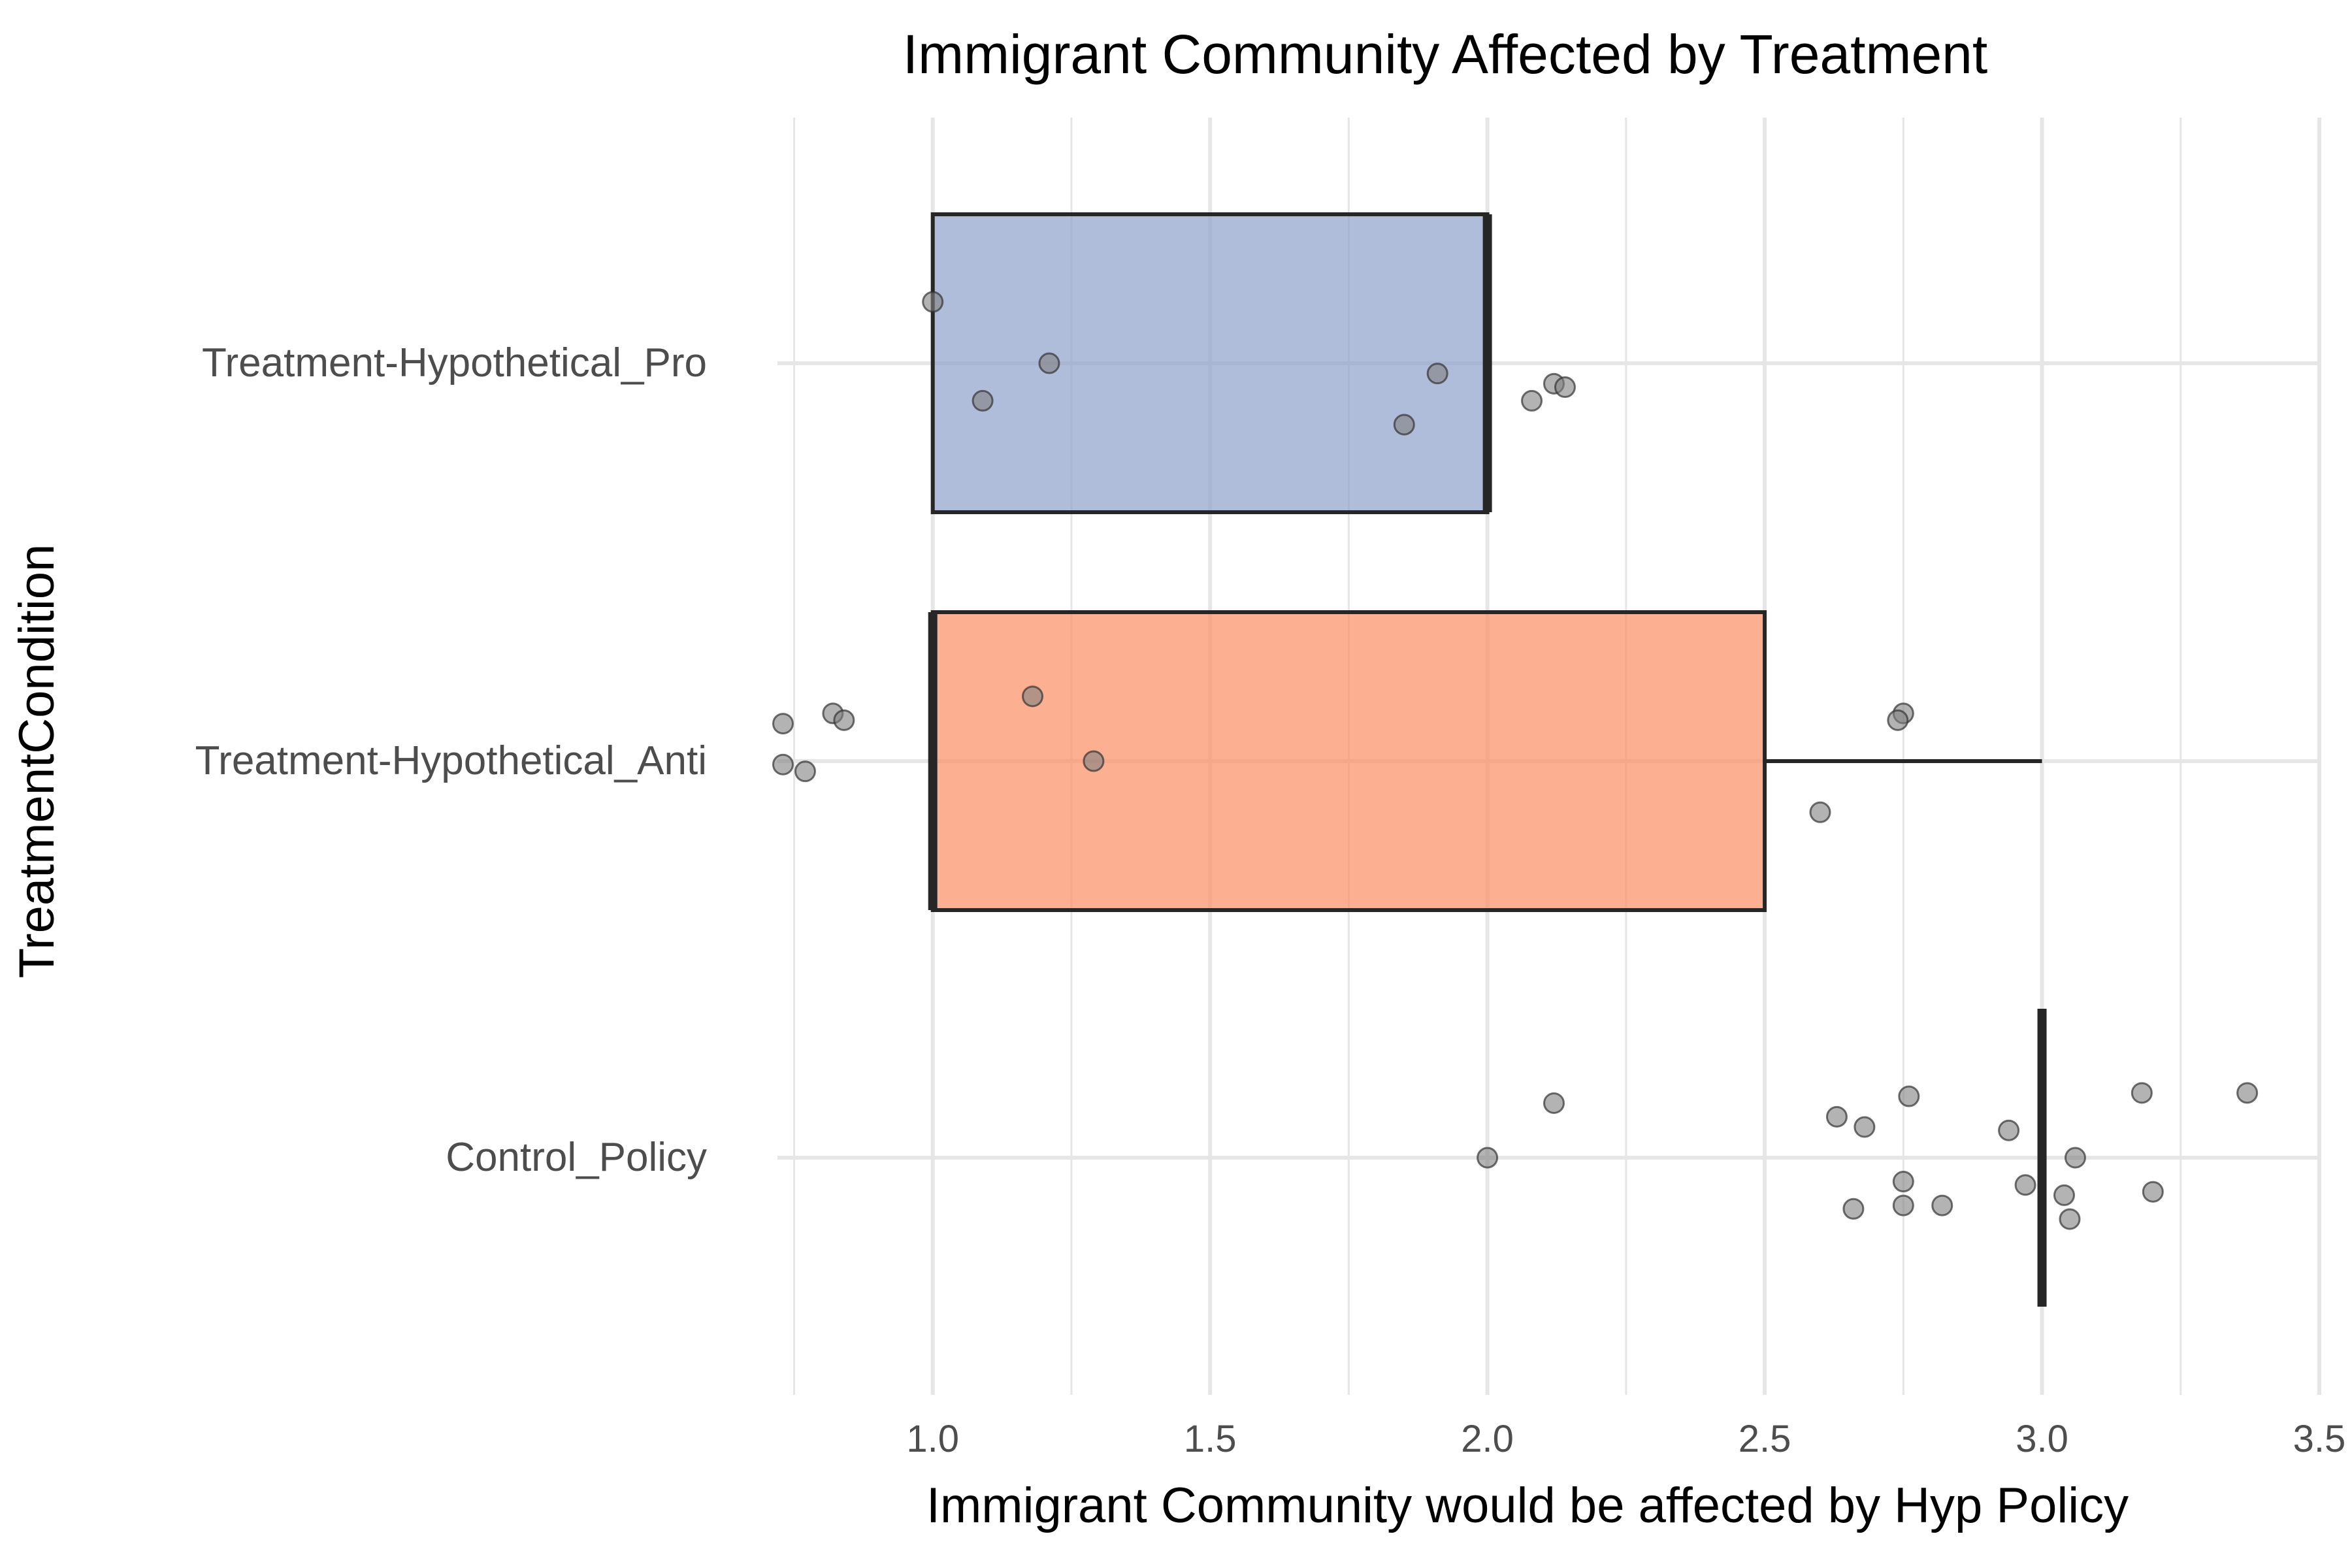 The image size is (2352, 1568). I want to click on y-tick-label: Control_Policy, so click(576, 1157).